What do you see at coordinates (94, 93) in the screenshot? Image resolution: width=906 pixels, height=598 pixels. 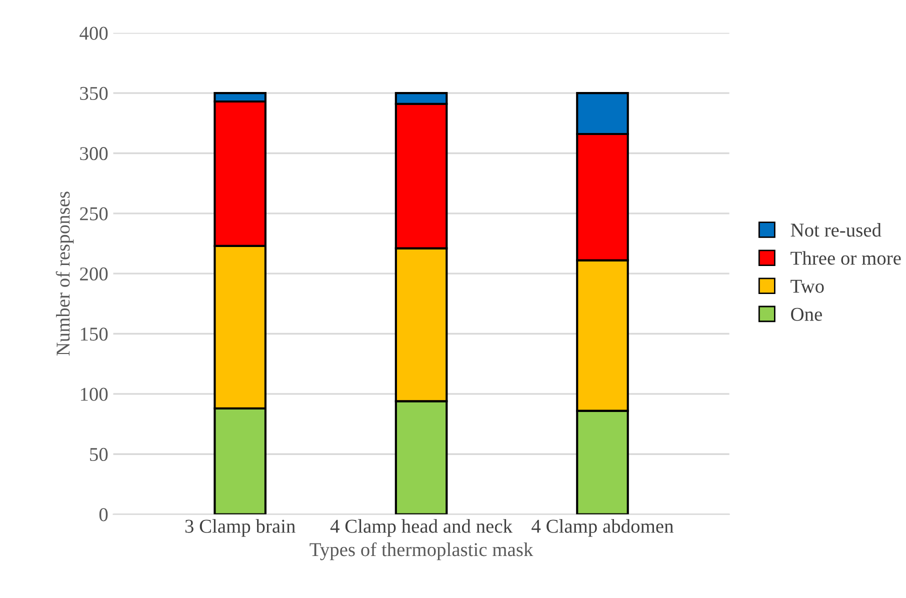 I see `y-tick-label: 350` at bounding box center [94, 93].